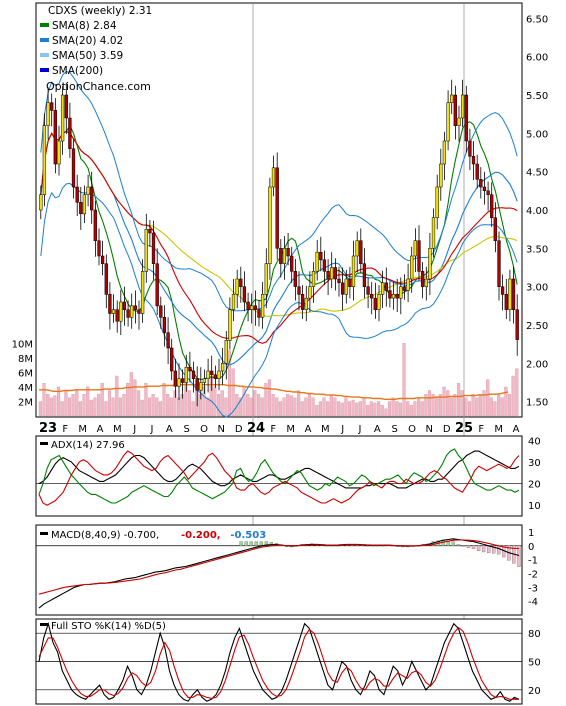 The height and width of the screenshot is (706, 566). Describe the element at coordinates (153, 535) in the screenshot. I see `macd-legend: MACD(8,40,9) -0.700, -0.200, -0.503` at that location.